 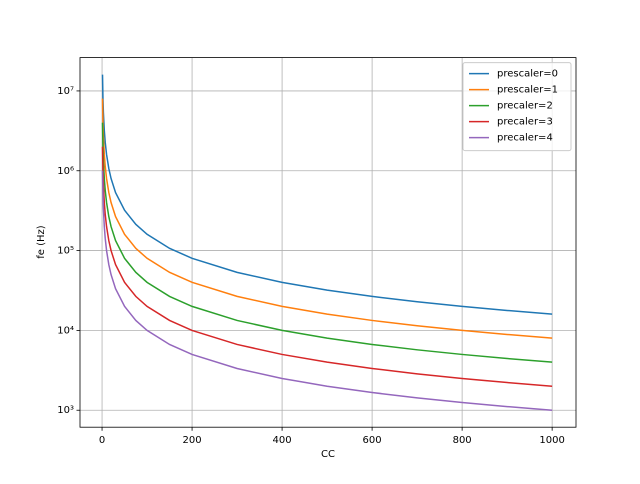 I want to click on legend-label: precaler=3, so click(x=525, y=122).